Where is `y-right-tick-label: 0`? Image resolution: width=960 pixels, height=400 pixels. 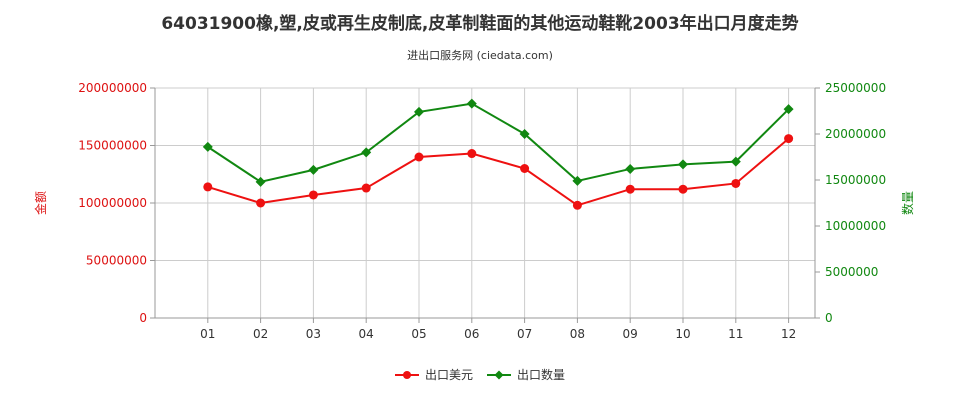 y-right-tick-label: 0 is located at coordinates (829, 318).